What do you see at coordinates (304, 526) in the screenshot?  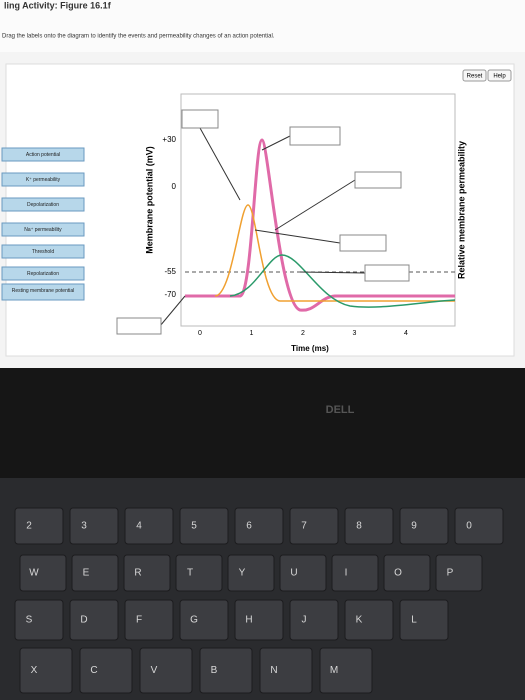 I see `key-label: 7` at bounding box center [304, 526].